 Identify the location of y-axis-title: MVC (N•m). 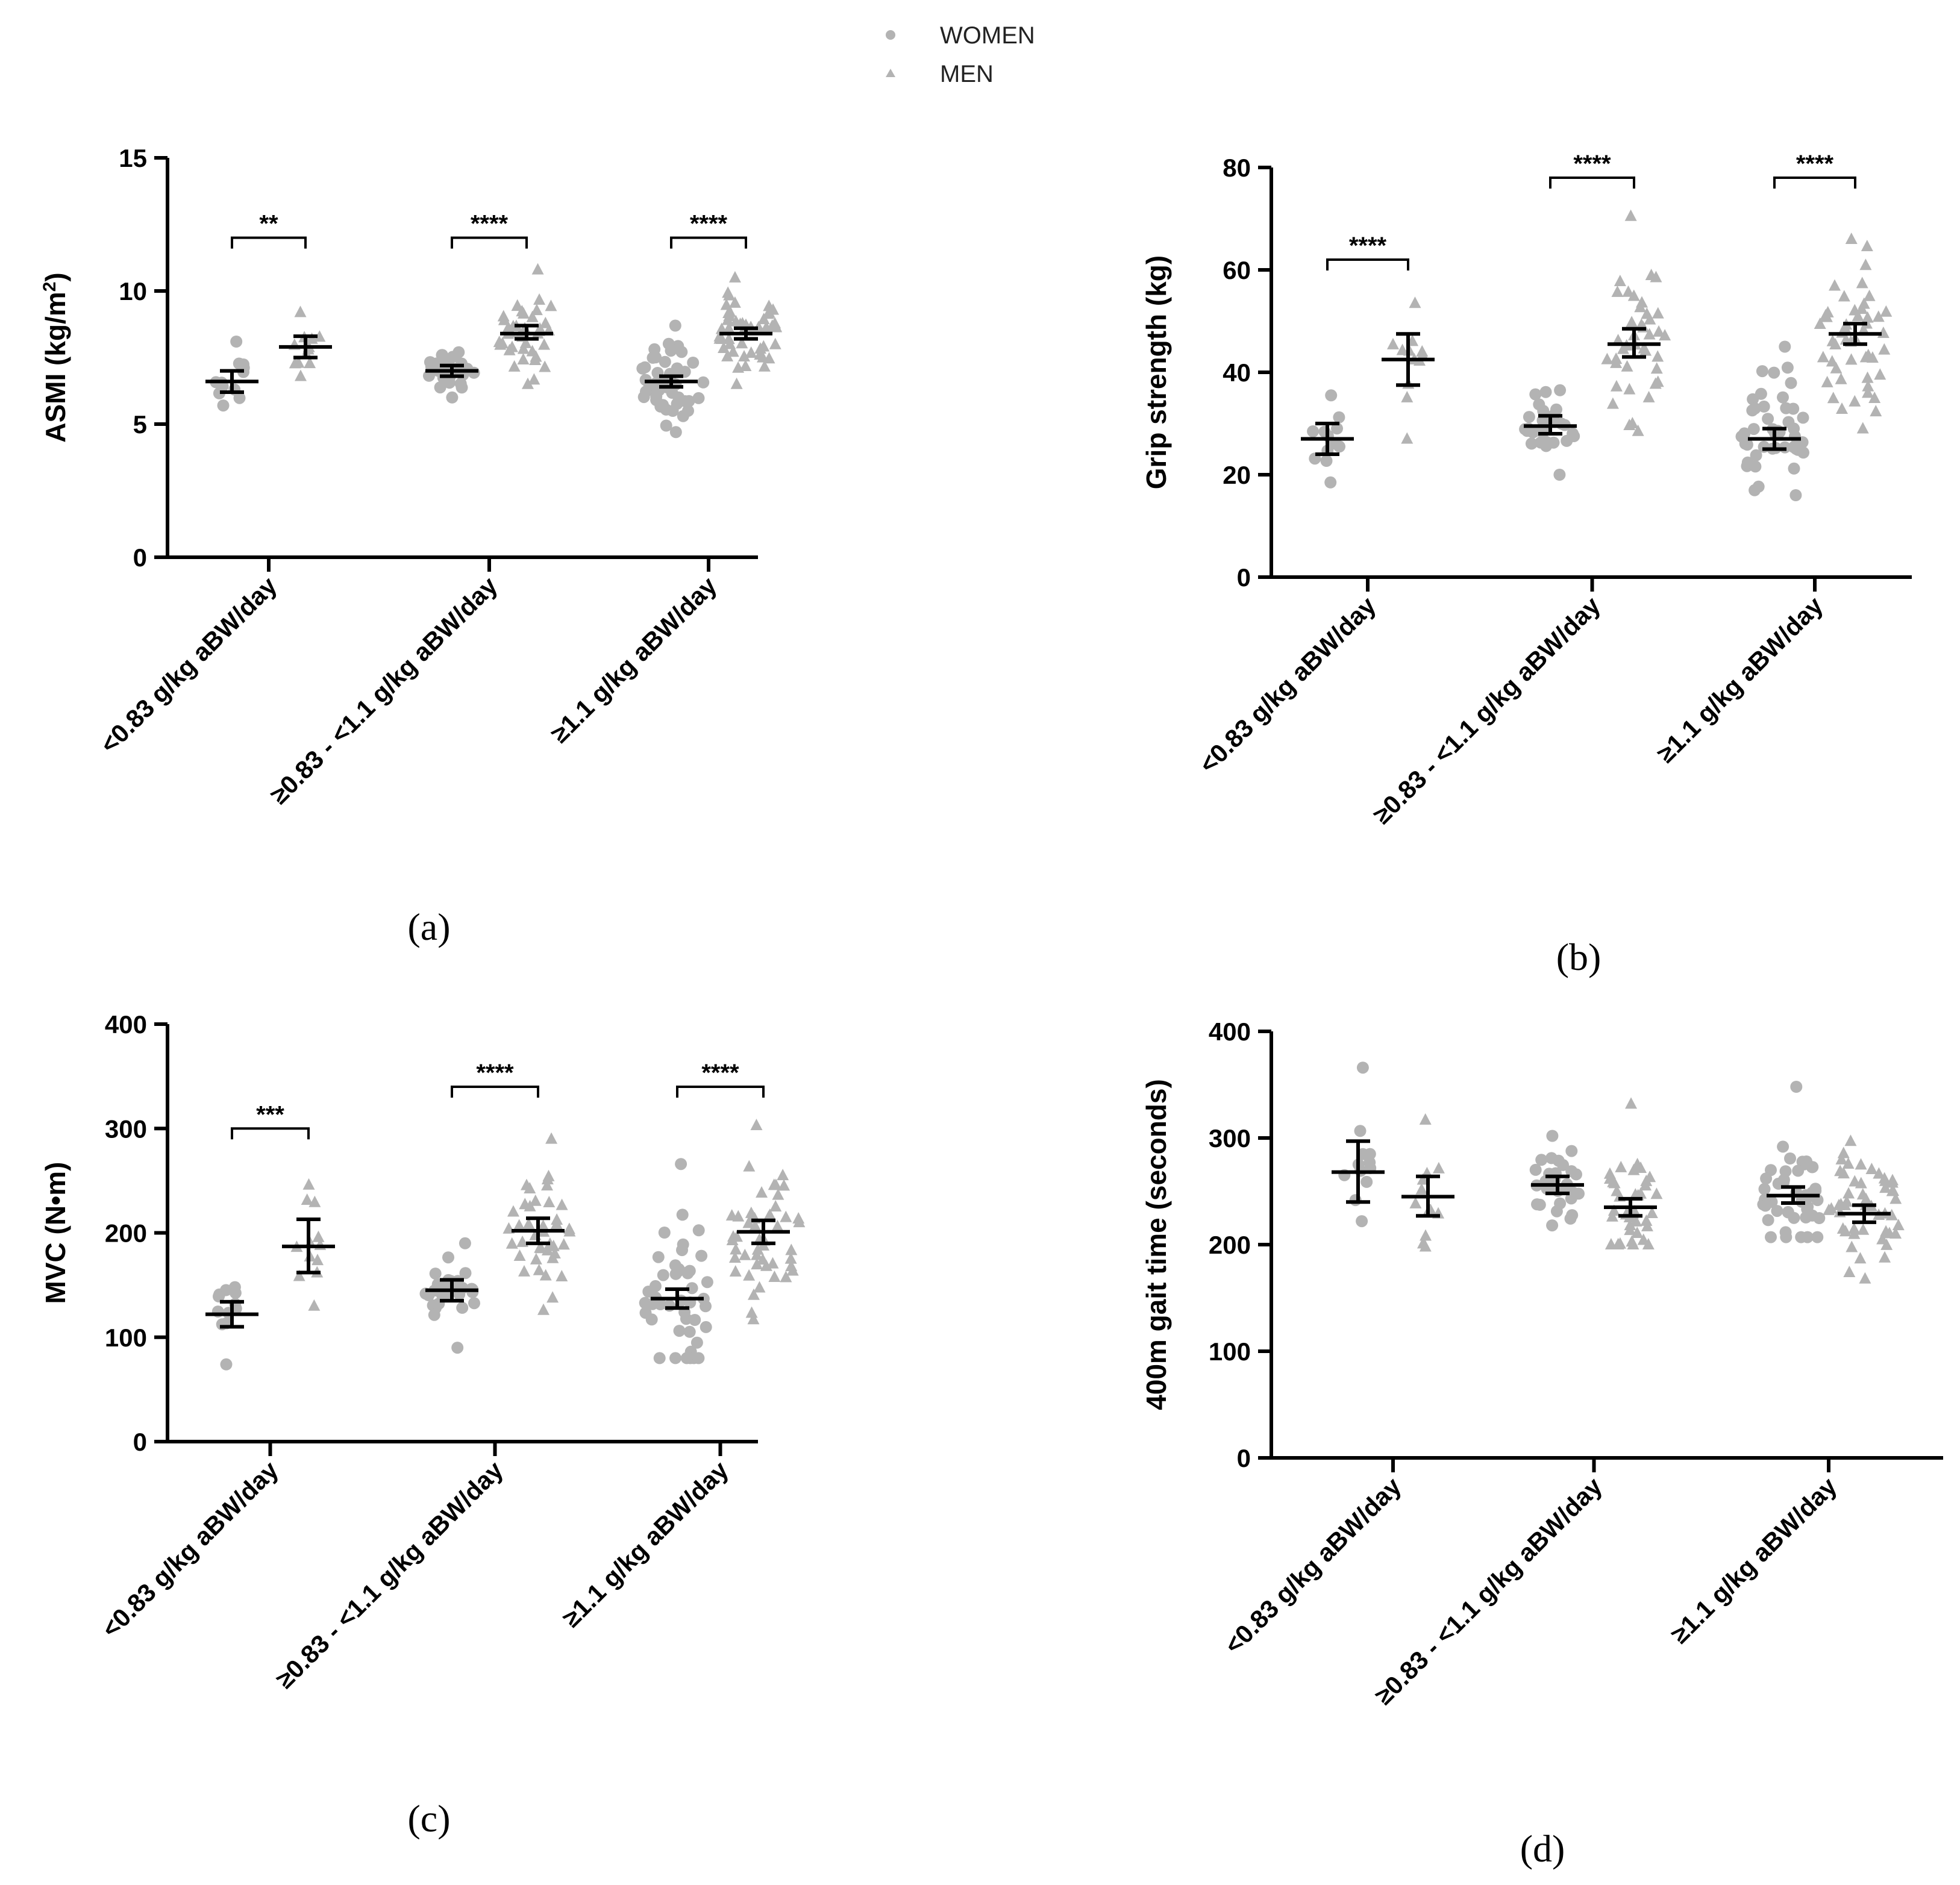
(55, 1233).